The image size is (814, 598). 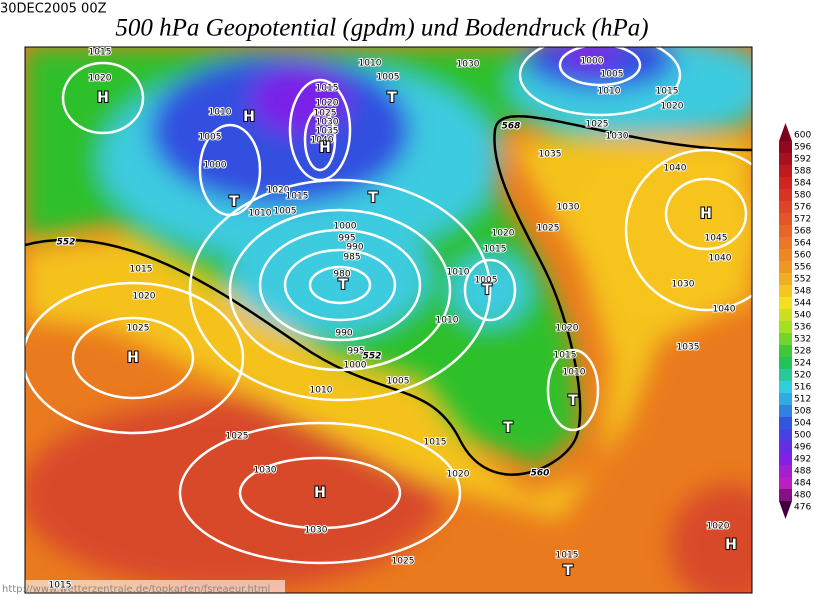 What do you see at coordinates (802, 508) in the screenshot?
I see `colorbar-label: 476` at bounding box center [802, 508].